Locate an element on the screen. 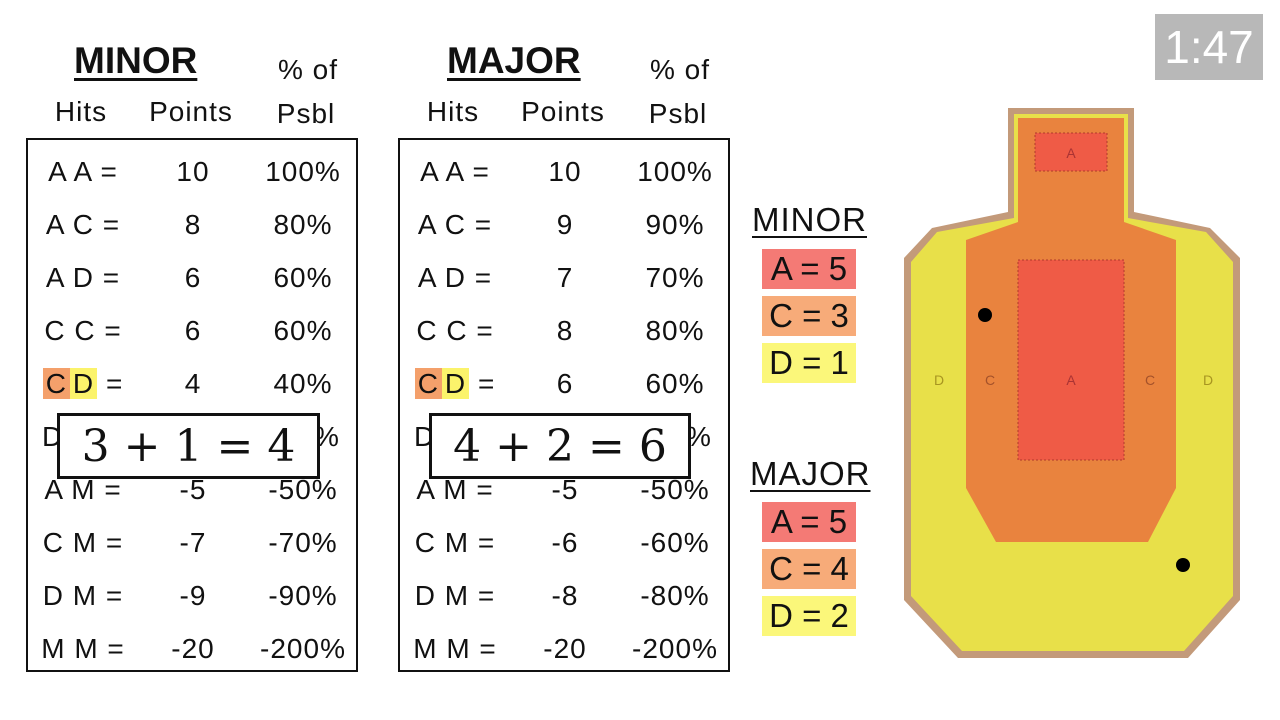 The image size is (1280, 720). table-row: C C = 6 60% is located at coordinates (192, 330).